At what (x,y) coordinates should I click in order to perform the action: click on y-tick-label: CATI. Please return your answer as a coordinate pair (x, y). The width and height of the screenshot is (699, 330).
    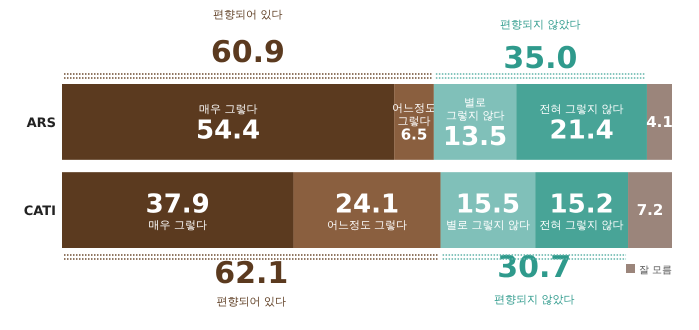
    Looking at the image, I should click on (40, 212).